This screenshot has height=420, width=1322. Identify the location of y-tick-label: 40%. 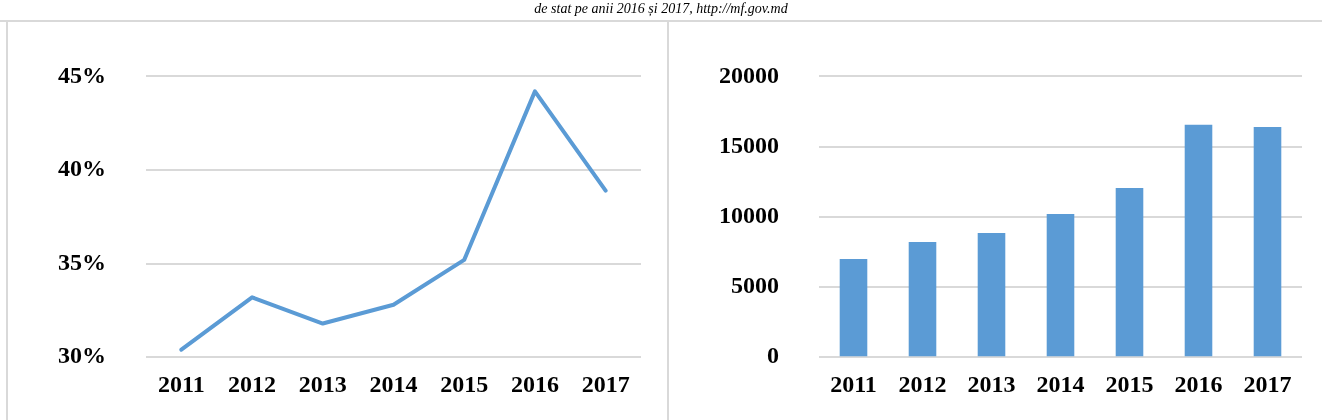
(82, 168).